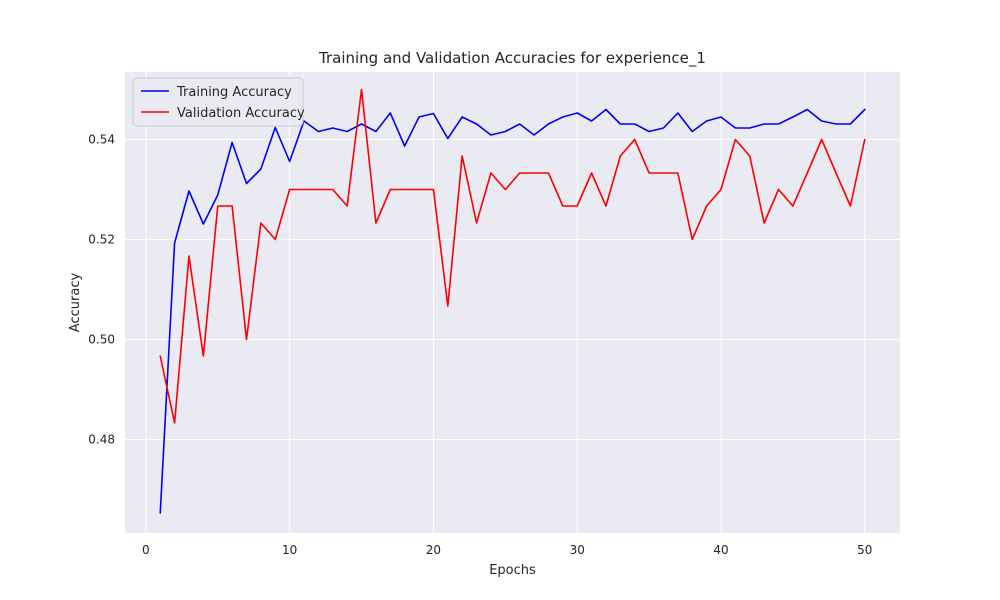 The image size is (1000, 600). I want to click on x-tick-label: 20, so click(433, 550).